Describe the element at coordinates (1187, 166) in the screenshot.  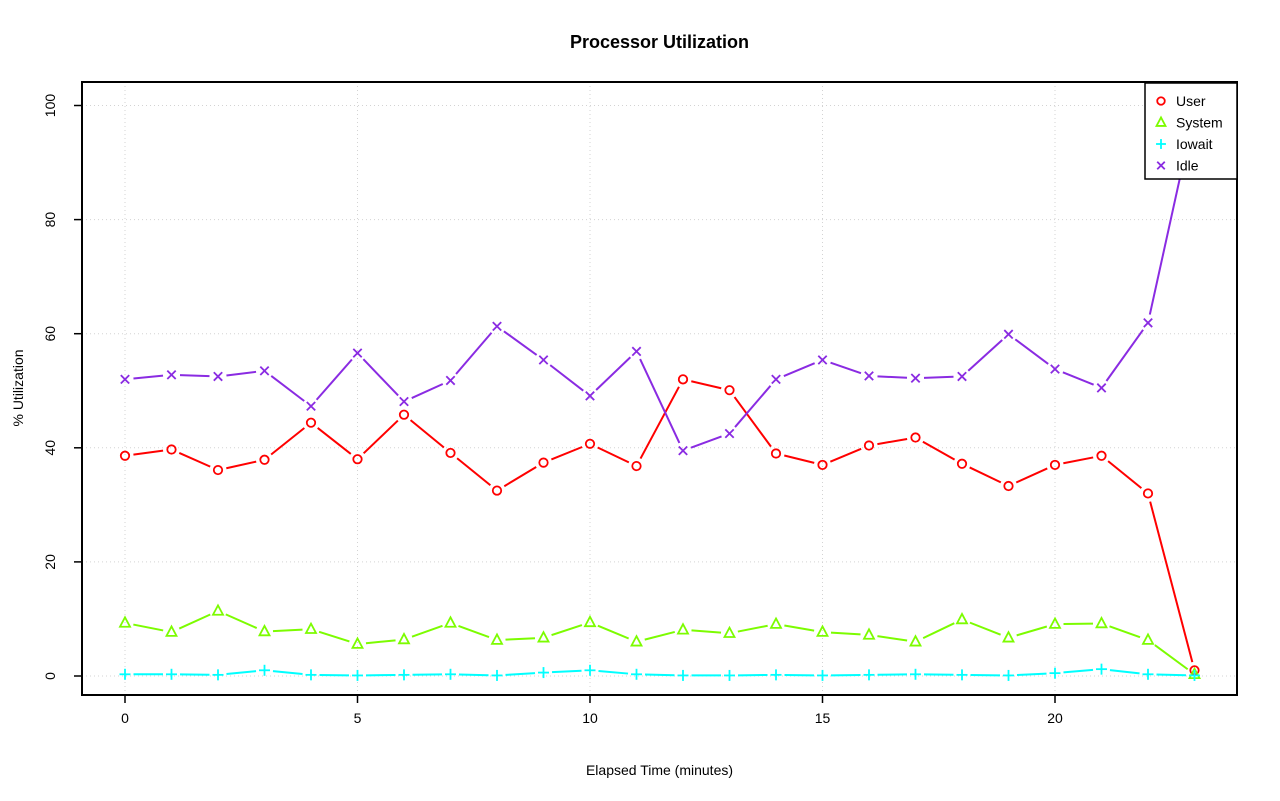
I see `svg-text: Idle` at that location.